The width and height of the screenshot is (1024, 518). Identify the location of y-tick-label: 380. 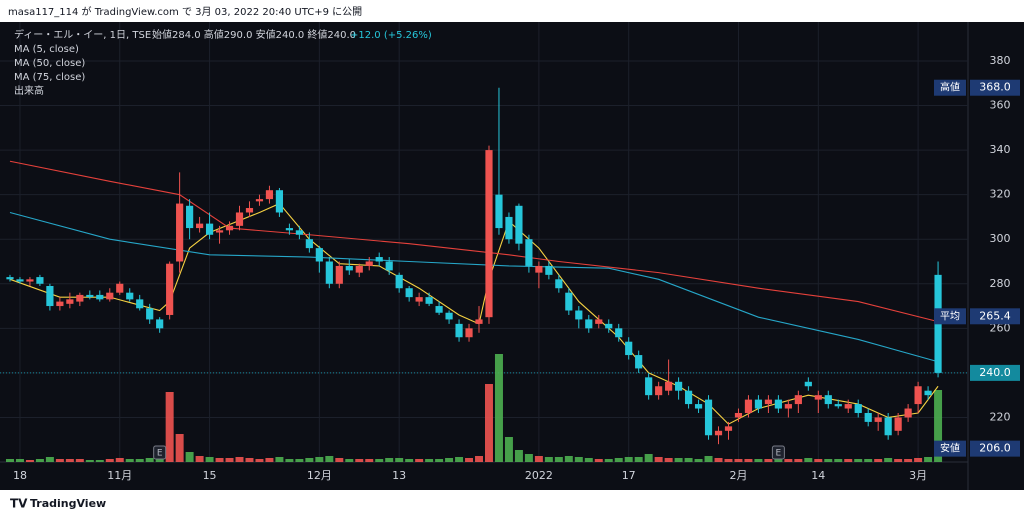
(1000, 60).